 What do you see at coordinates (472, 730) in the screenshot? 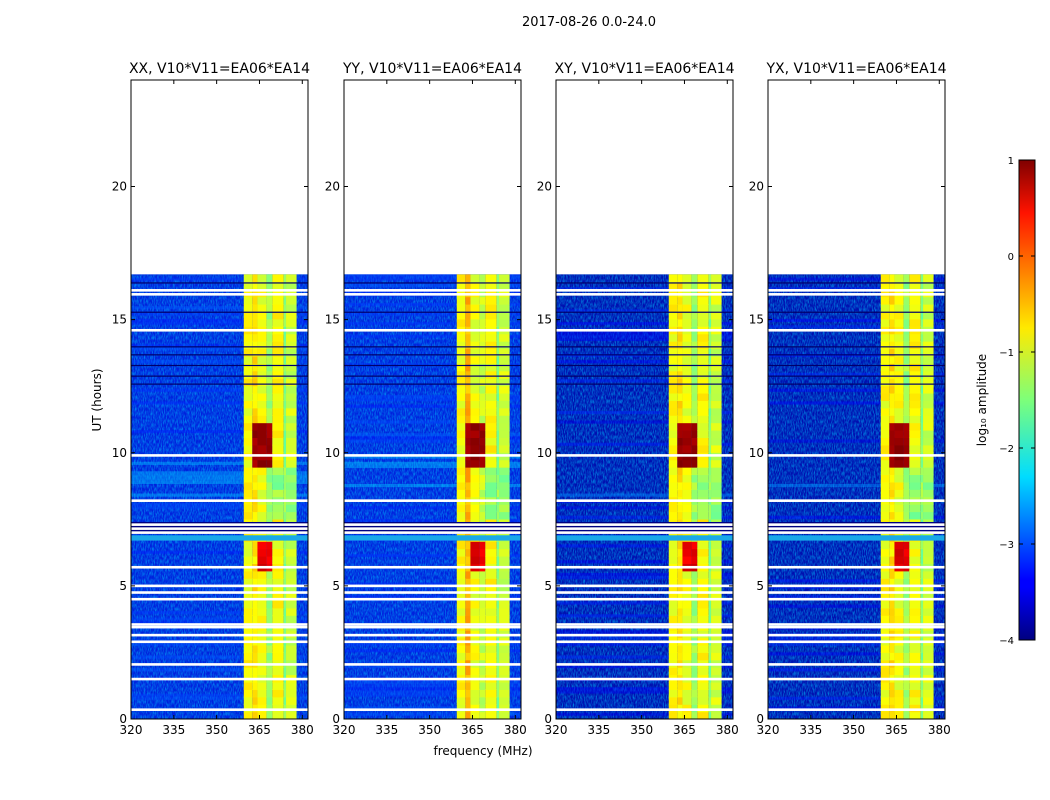
I see `x-tick-label: 365` at bounding box center [472, 730].